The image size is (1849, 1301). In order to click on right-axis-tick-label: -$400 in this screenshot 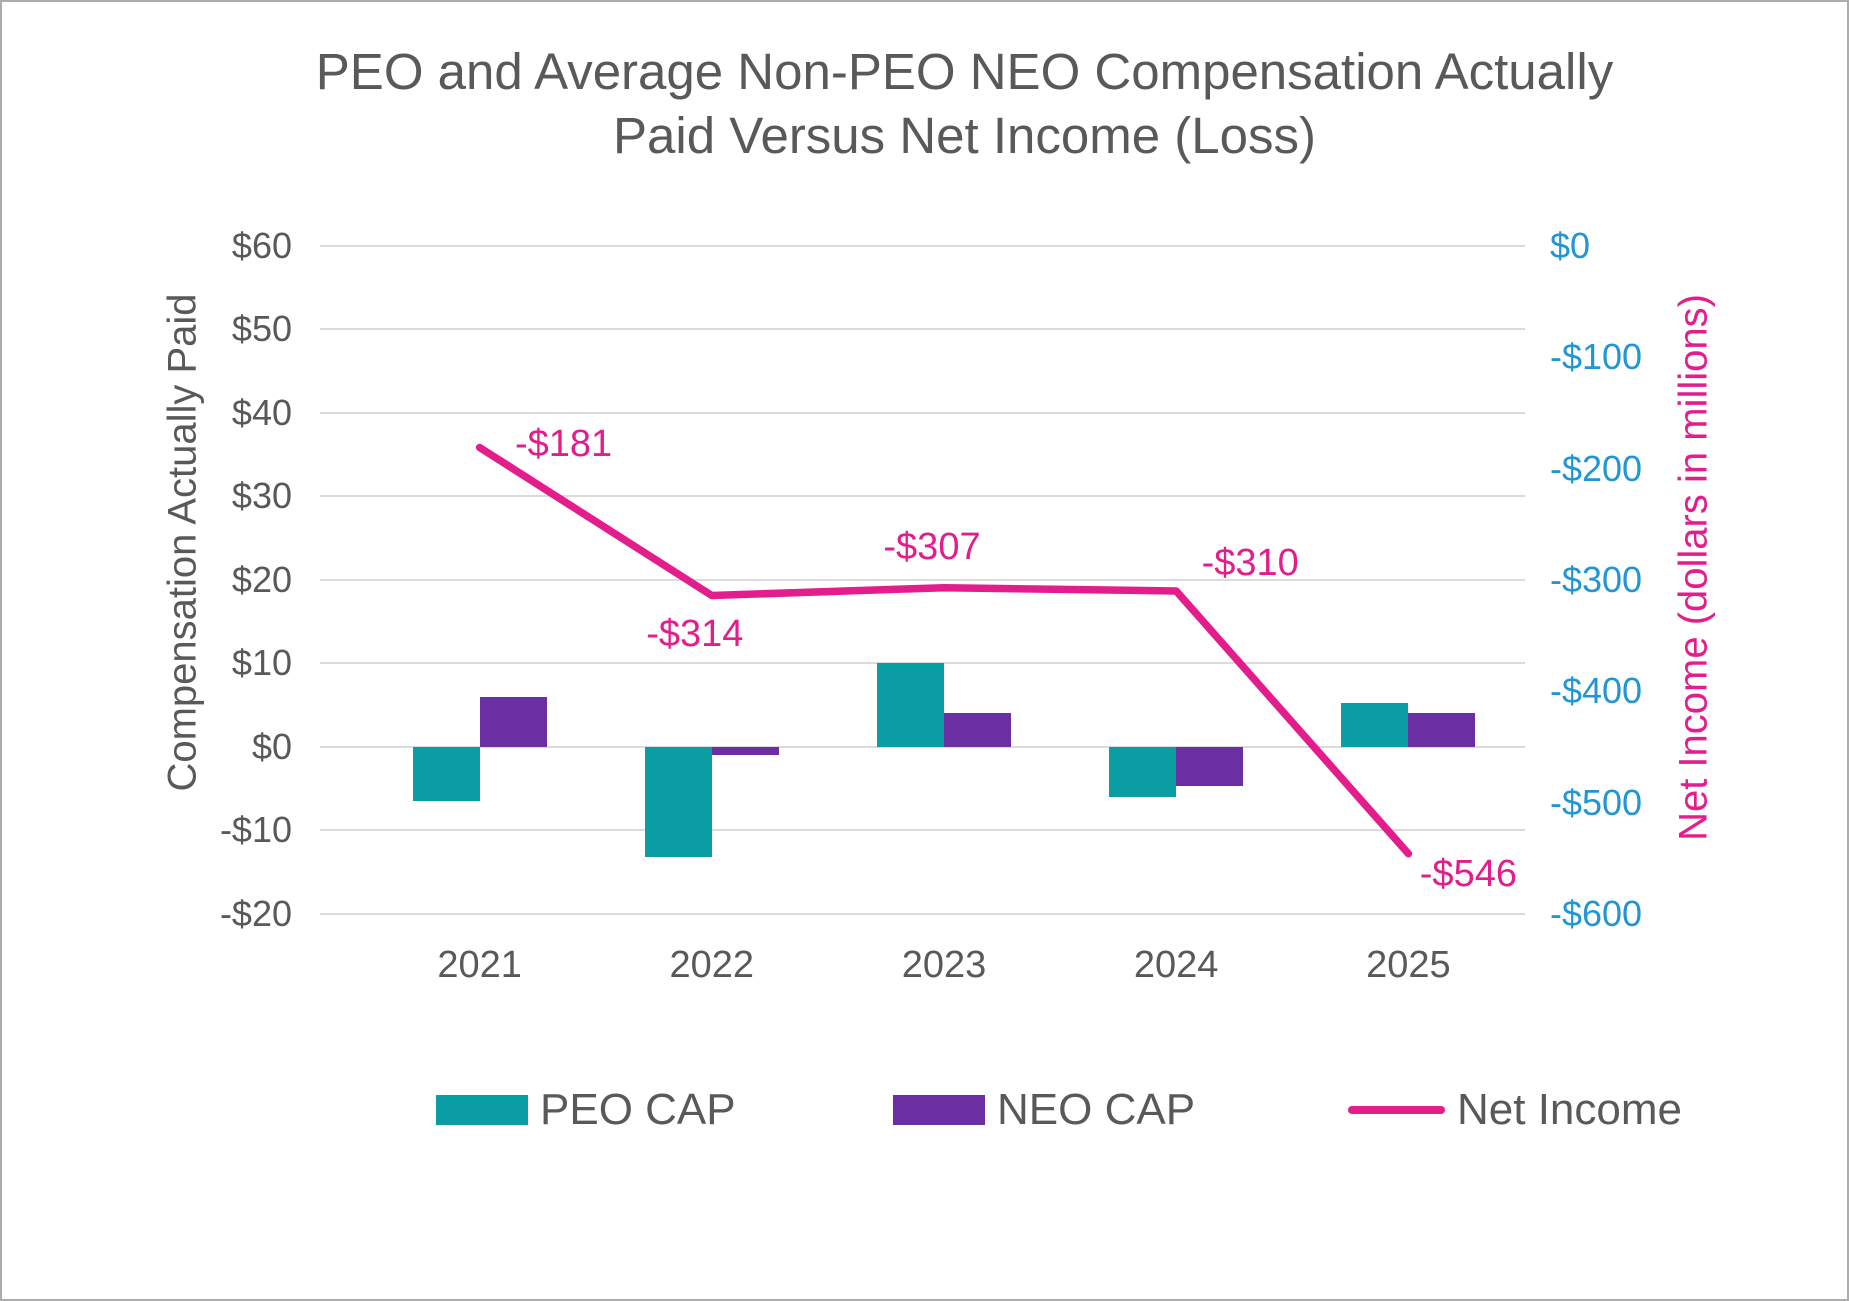, I will do `click(1596, 691)`.